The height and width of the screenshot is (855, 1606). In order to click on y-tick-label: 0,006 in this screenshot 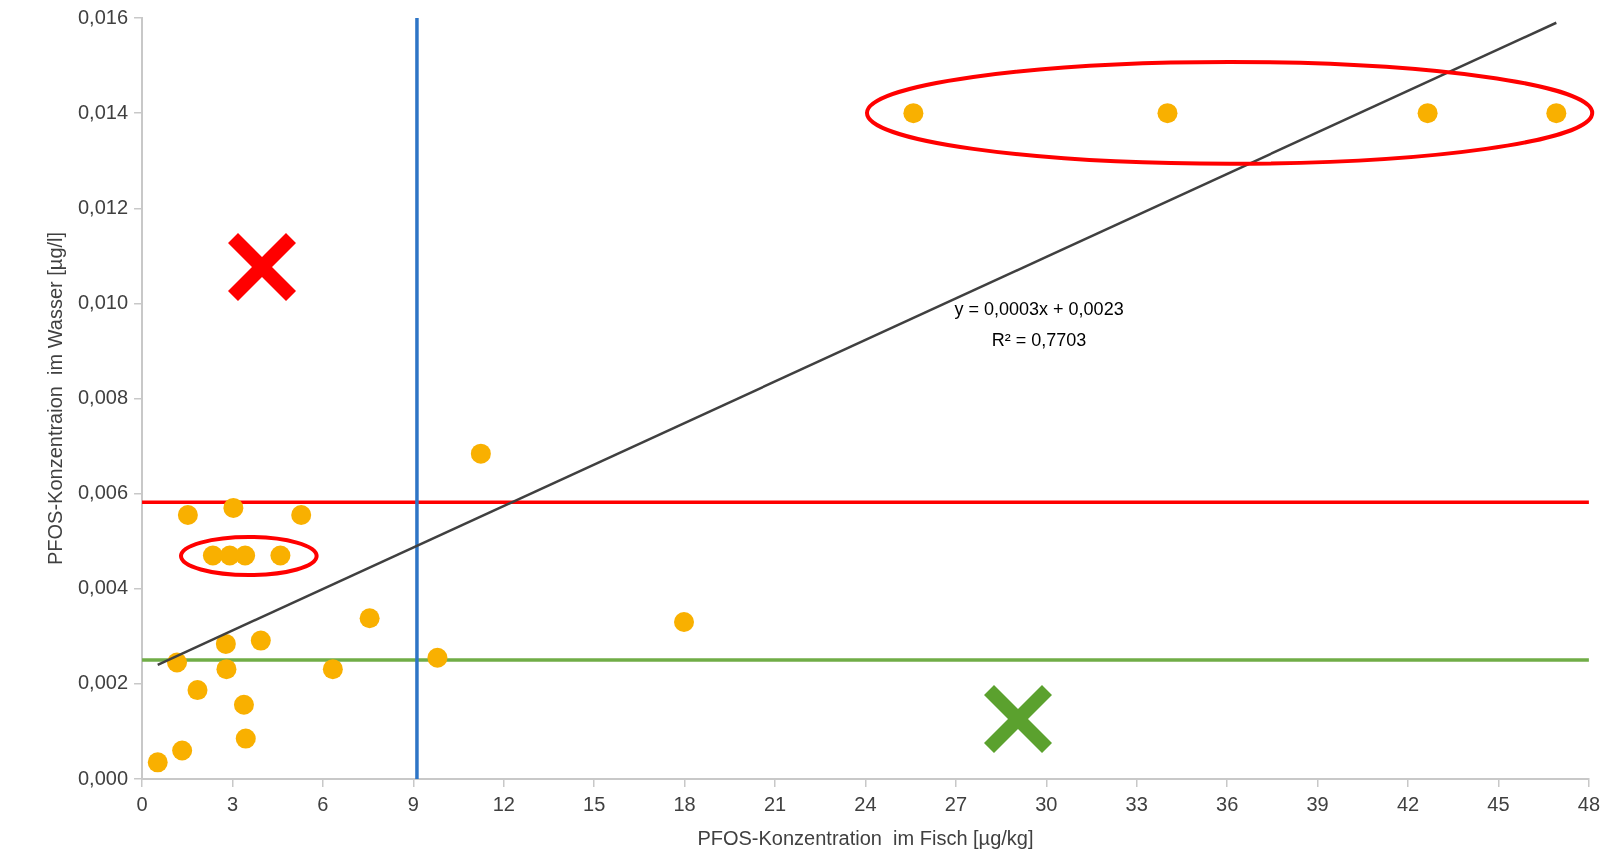, I will do `click(103, 492)`.